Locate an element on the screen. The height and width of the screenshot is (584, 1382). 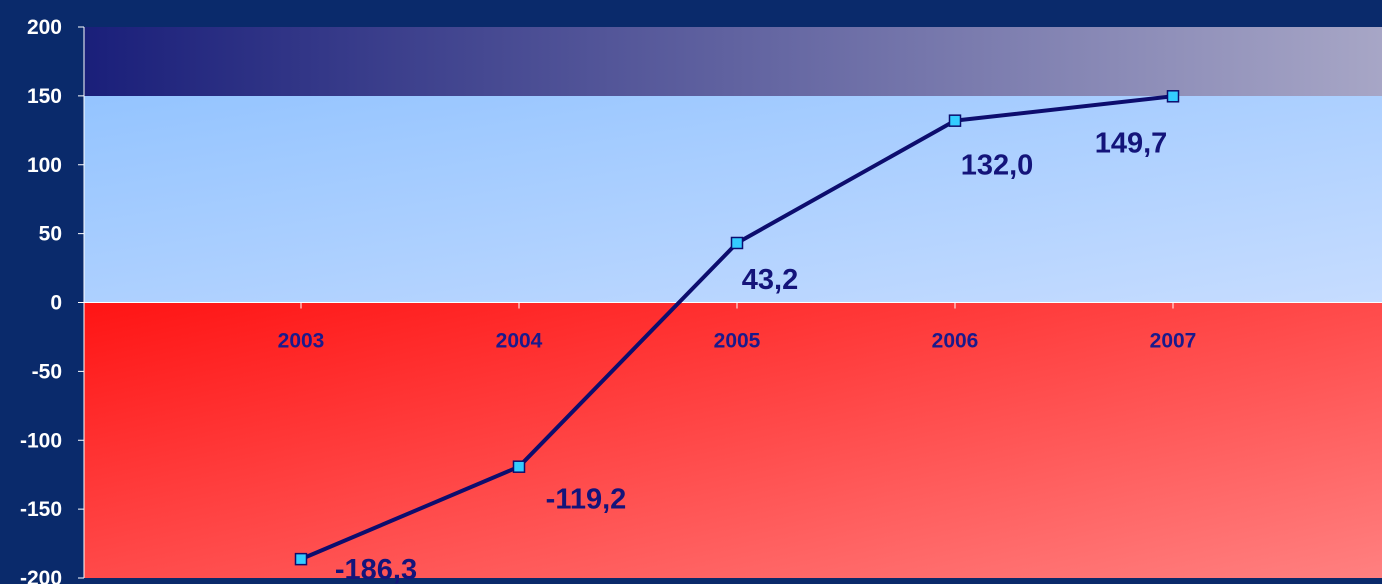
y-tick-label: 0 is located at coordinates (56, 303).